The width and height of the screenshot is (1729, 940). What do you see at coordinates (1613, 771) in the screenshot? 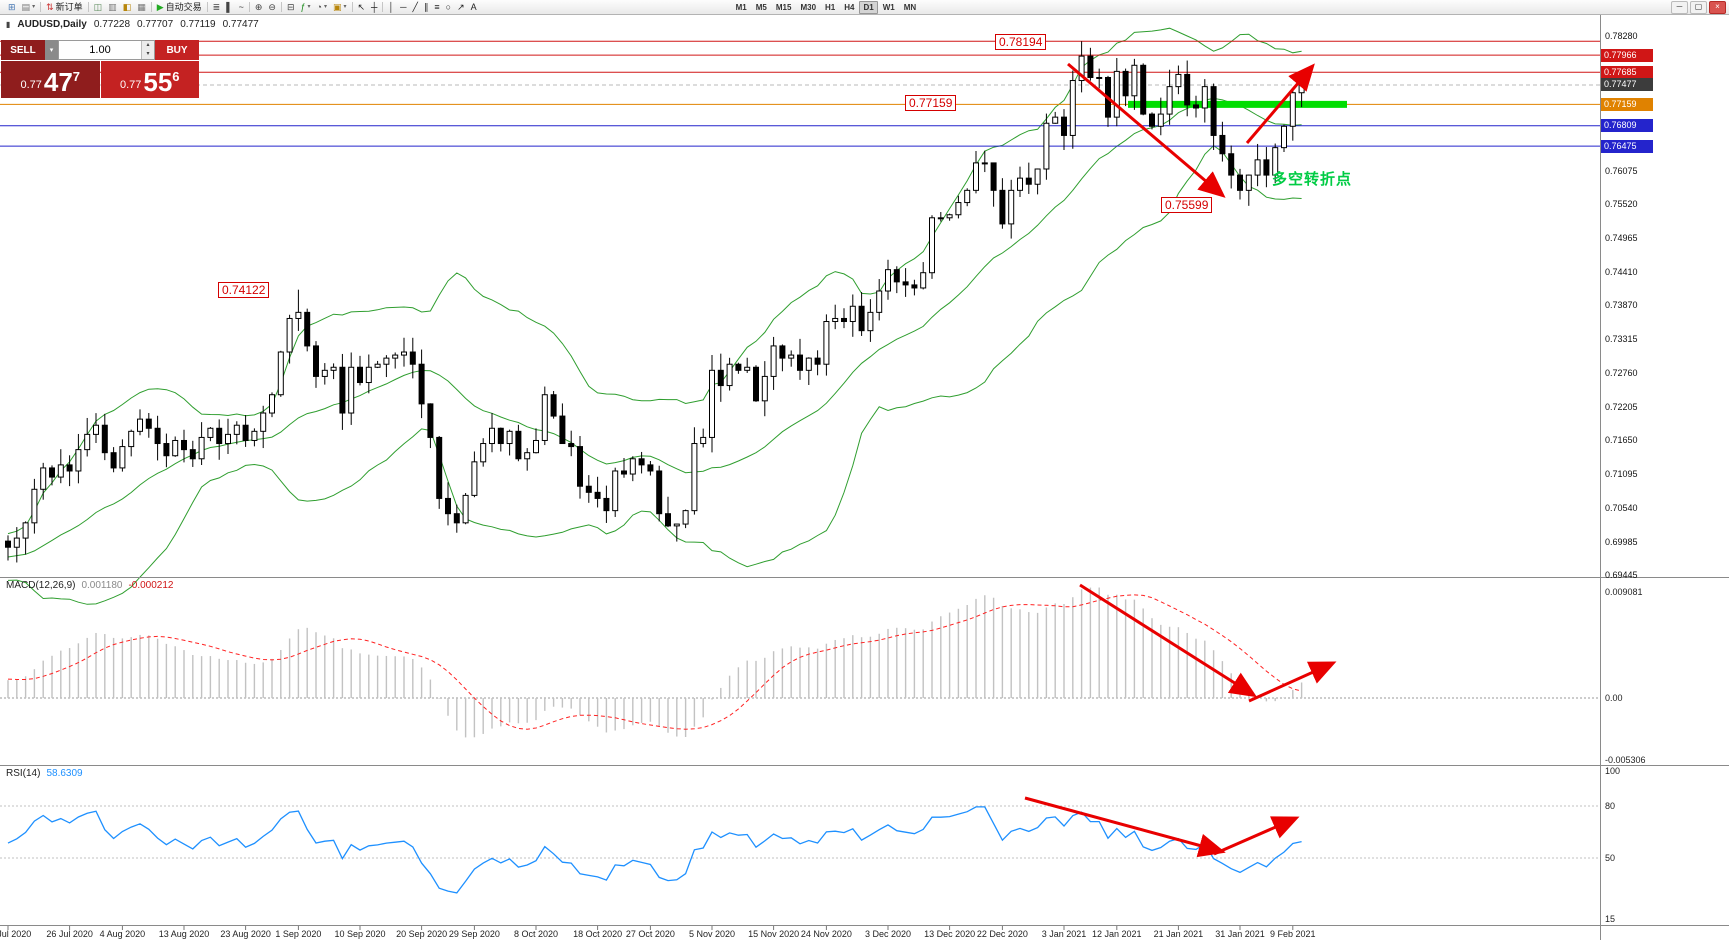
I see `rsi-axis-label: 100` at bounding box center [1613, 771].